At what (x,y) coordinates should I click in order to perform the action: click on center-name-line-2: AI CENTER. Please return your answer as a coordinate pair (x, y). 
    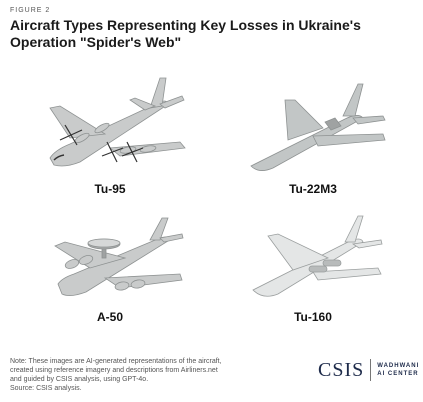
    Looking at the image, I should click on (398, 374).